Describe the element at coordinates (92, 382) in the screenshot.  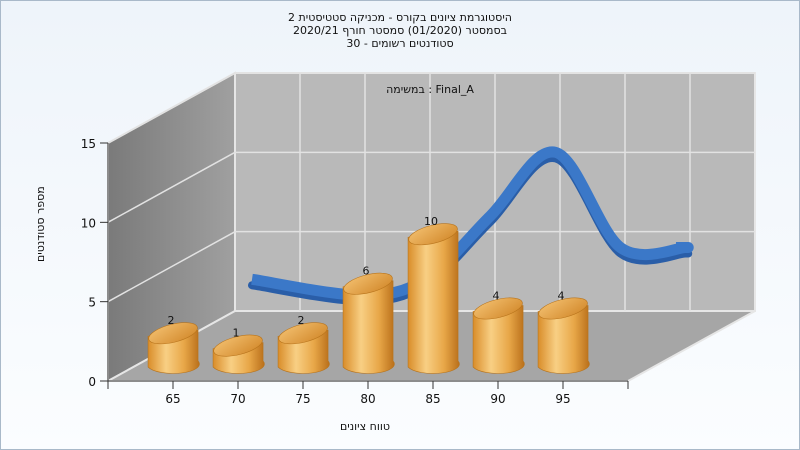
I see `y-tick-label: 0` at that location.